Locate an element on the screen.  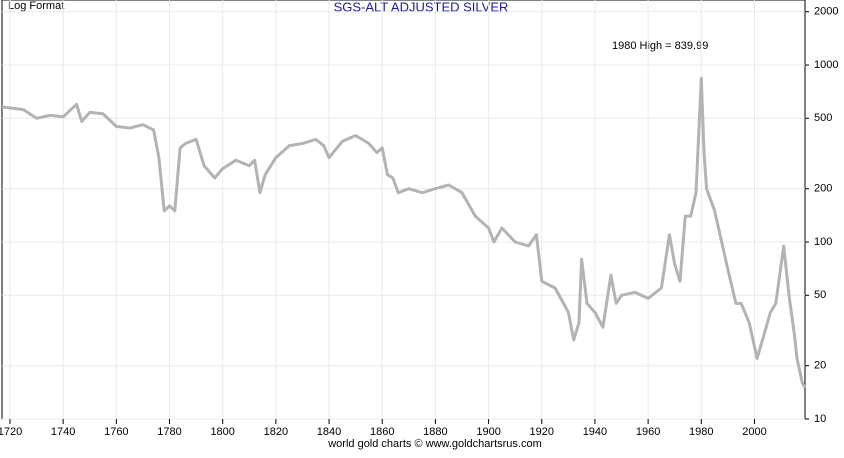
x-tick-label: 1900 is located at coordinates (488, 432).